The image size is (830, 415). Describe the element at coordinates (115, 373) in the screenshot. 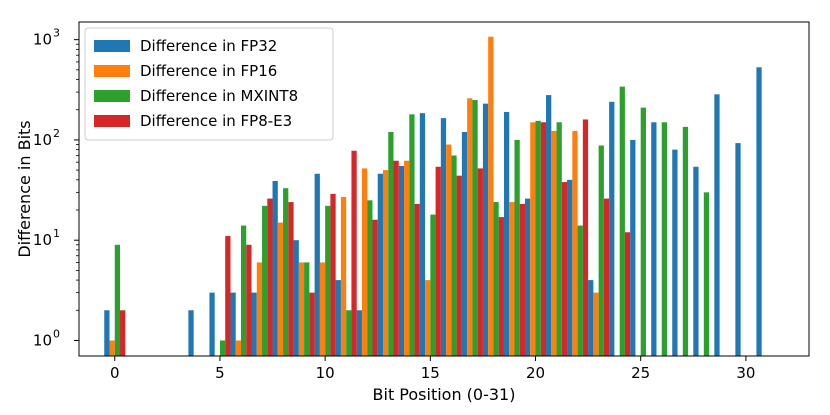

I see `x-tick-label: 0` at that location.